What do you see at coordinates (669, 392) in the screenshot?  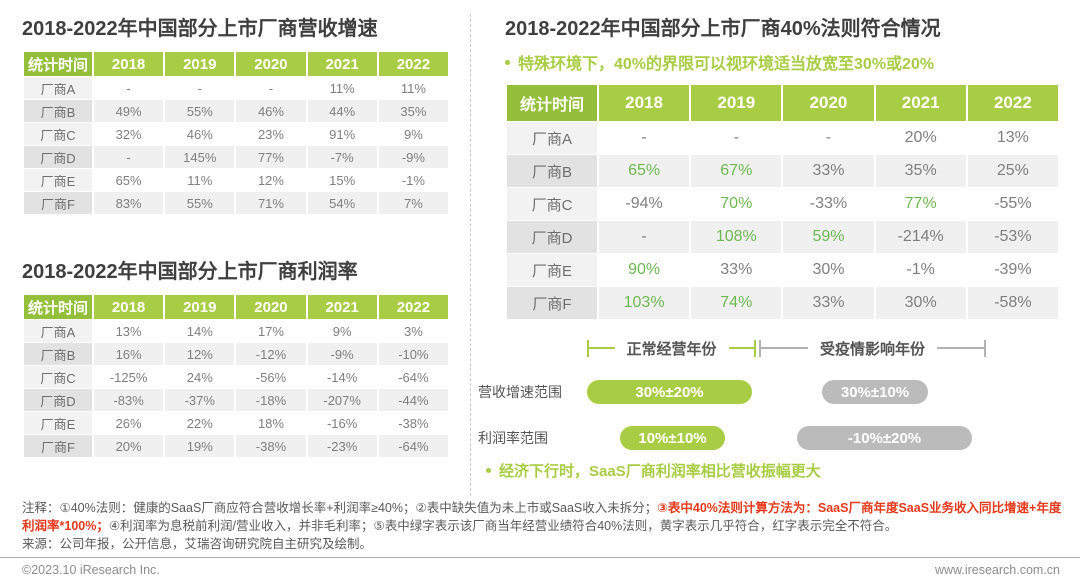 I see `revenue-range-normal-pill: 30%±20%` at bounding box center [669, 392].